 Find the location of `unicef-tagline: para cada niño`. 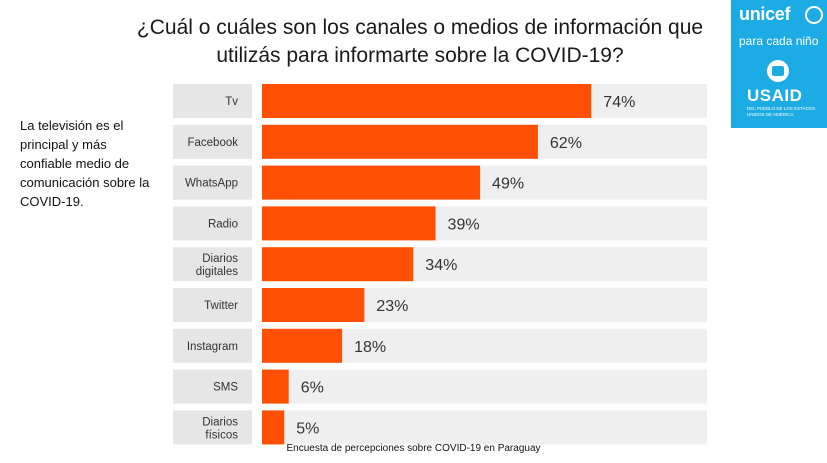

unicef-tagline: para cada niño is located at coordinates (779, 41).